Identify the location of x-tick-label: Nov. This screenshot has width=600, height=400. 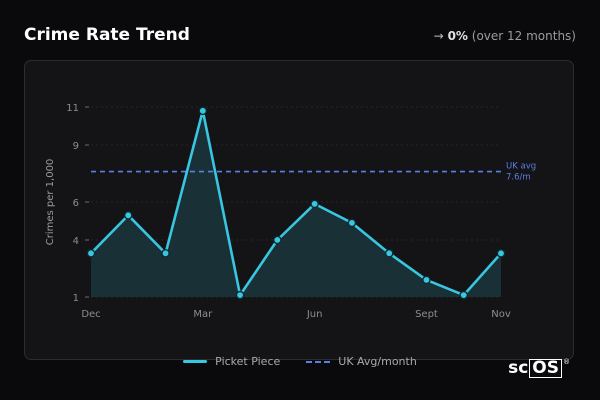
(501, 314).